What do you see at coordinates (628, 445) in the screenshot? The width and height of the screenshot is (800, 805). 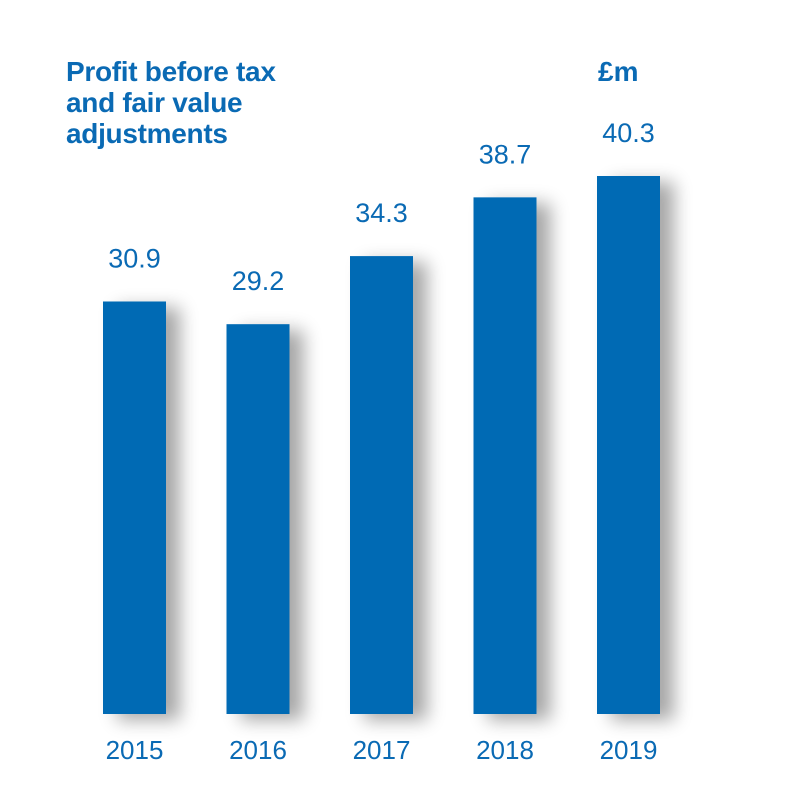 I see `bar-2019` at bounding box center [628, 445].